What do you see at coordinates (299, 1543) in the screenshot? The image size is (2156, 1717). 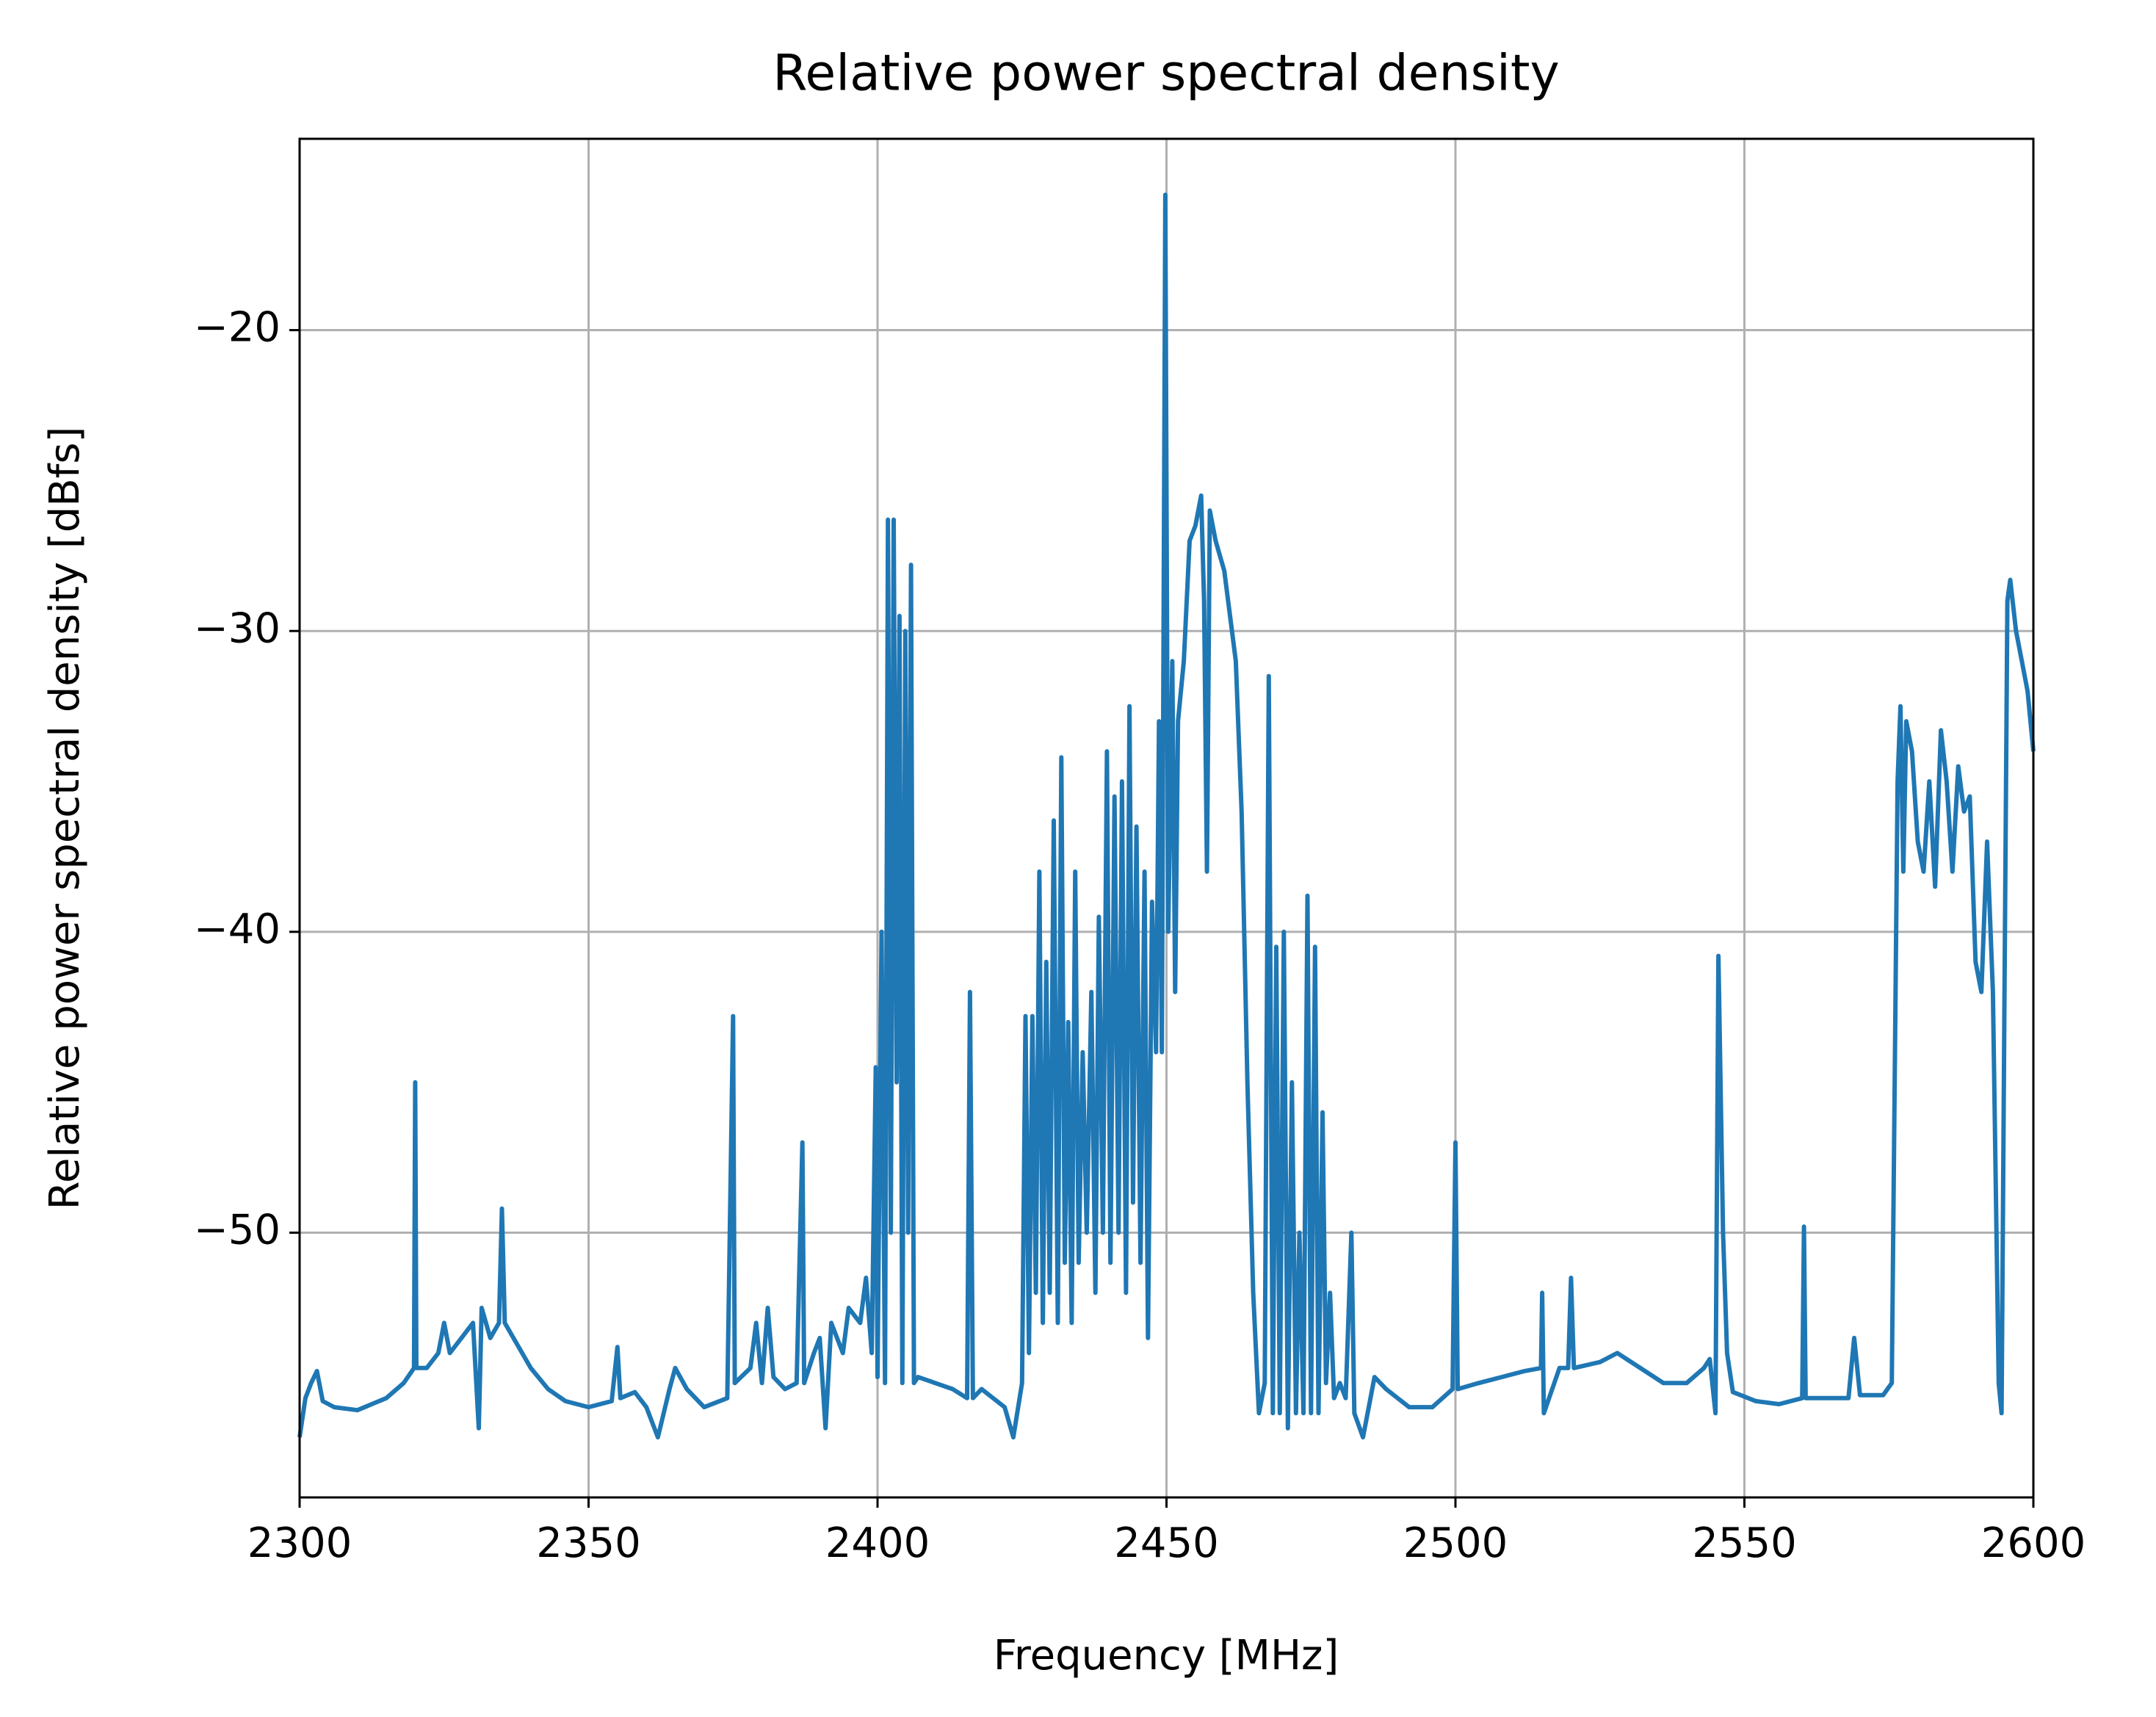 I see `x-tick-label: 2300` at bounding box center [299, 1543].